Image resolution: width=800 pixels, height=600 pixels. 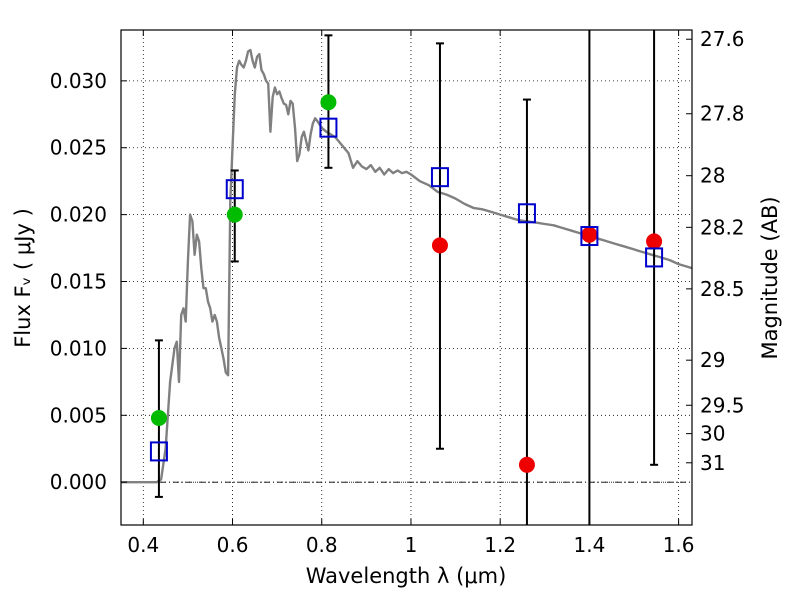 What do you see at coordinates (770, 277) in the screenshot?
I see `right-axis-title: Magnitude (AB)` at bounding box center [770, 277].